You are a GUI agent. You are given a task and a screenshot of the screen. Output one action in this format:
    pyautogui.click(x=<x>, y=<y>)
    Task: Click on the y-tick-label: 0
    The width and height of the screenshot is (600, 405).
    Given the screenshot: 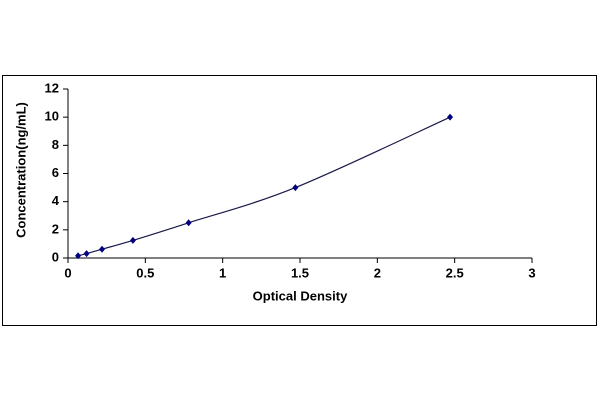 What is the action you would take?
    pyautogui.click(x=55, y=256)
    